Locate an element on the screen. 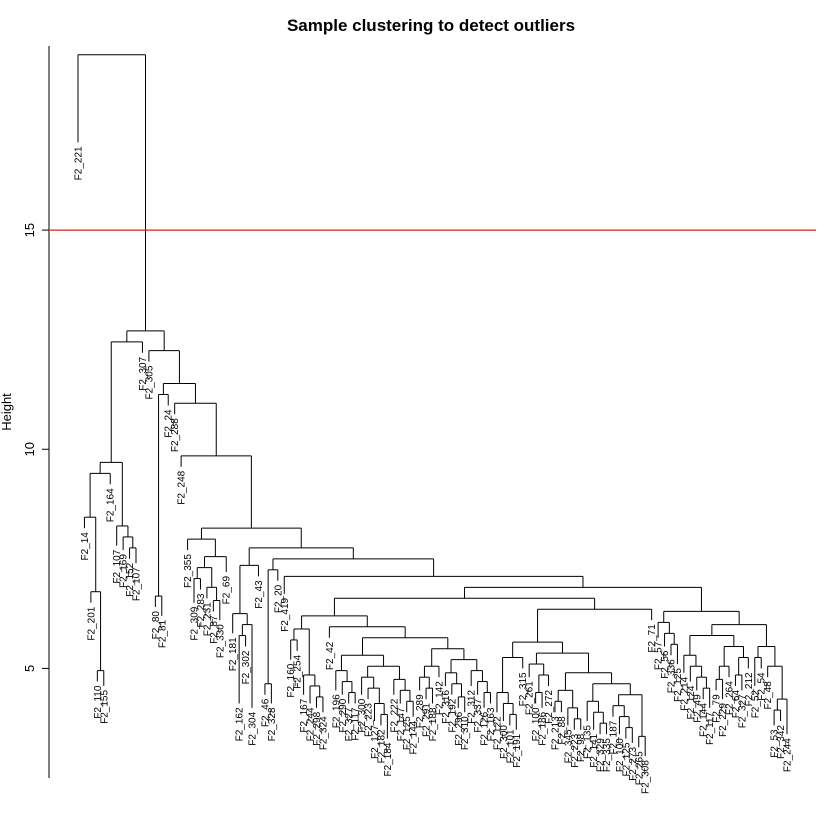  leaf-label: F2_273 is located at coordinates (633, 764).